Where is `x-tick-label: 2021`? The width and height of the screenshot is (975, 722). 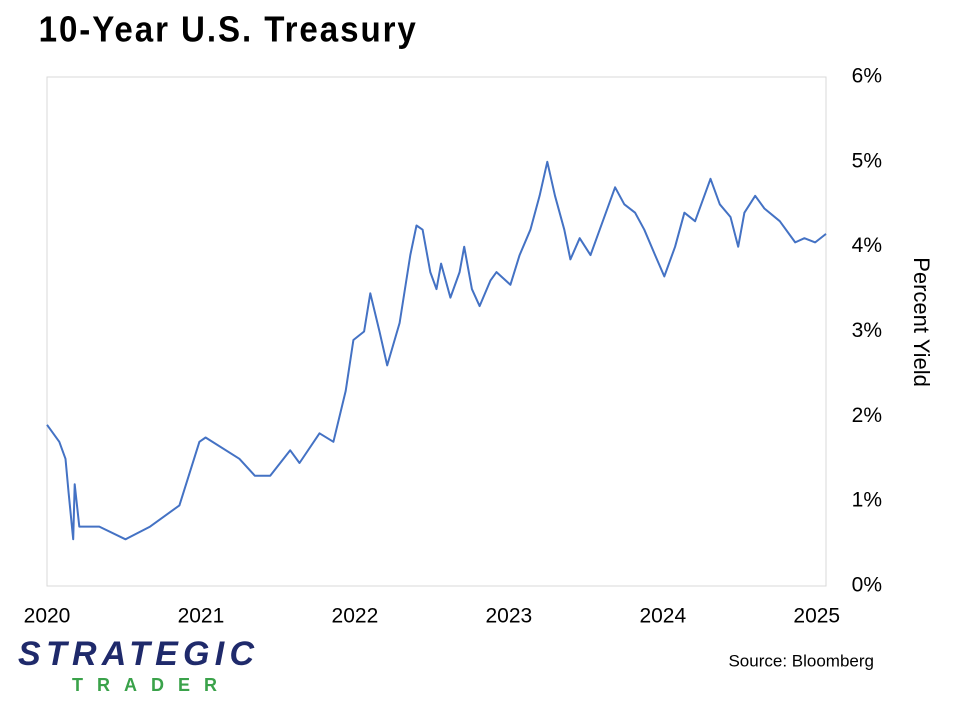
x-tick-label: 2021 is located at coordinates (201, 616).